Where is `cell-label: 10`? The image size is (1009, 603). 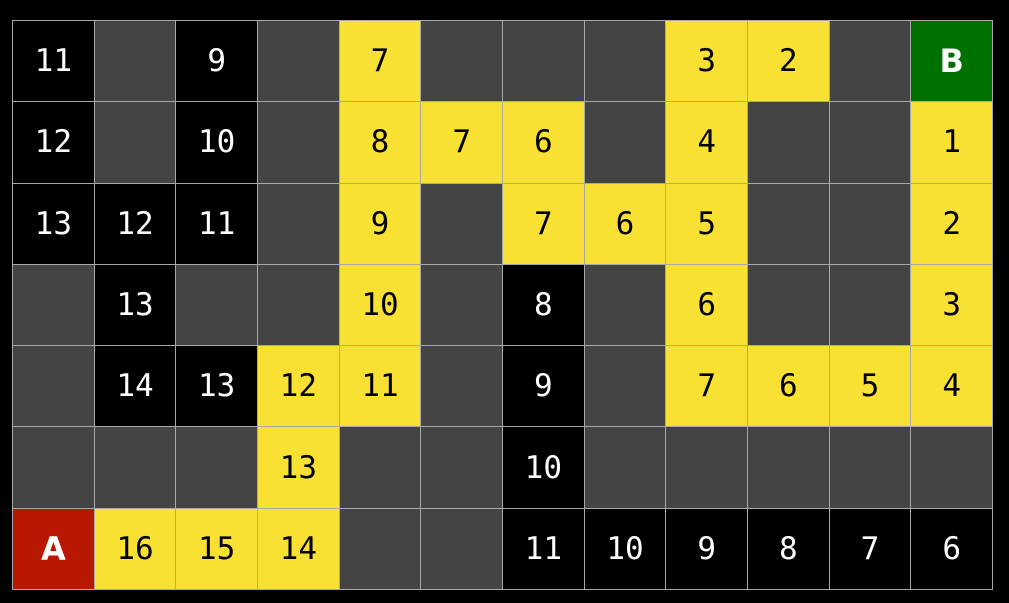
cell-label: 10 is located at coordinates (625, 548).